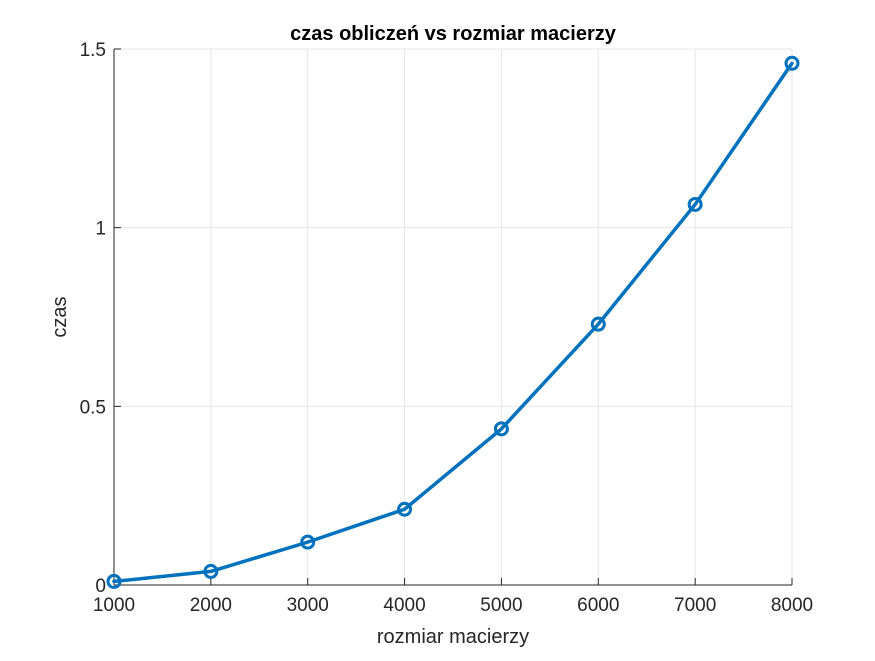 Image resolution: width=875 pixels, height=661 pixels. What do you see at coordinates (501, 605) in the screenshot?
I see `x-tick-label: 5000` at bounding box center [501, 605].